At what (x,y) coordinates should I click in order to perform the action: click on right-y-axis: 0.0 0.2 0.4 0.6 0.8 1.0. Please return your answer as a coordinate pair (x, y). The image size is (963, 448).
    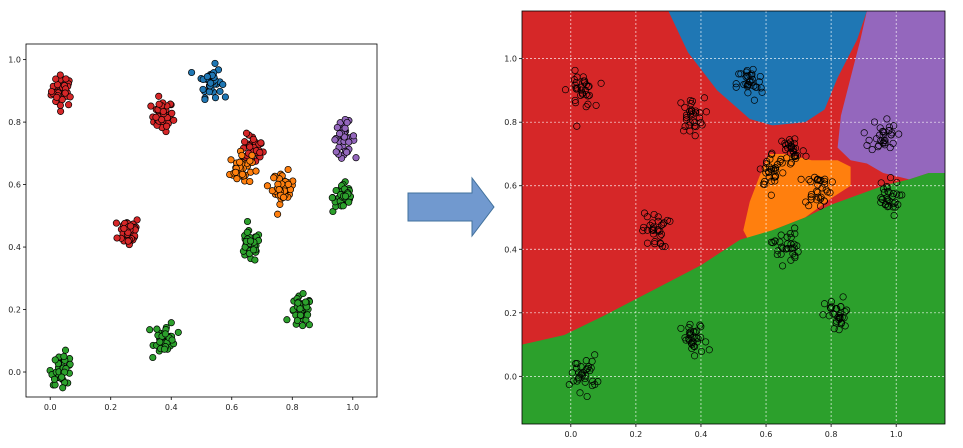
    Looking at the image, I should click on (513, 218).